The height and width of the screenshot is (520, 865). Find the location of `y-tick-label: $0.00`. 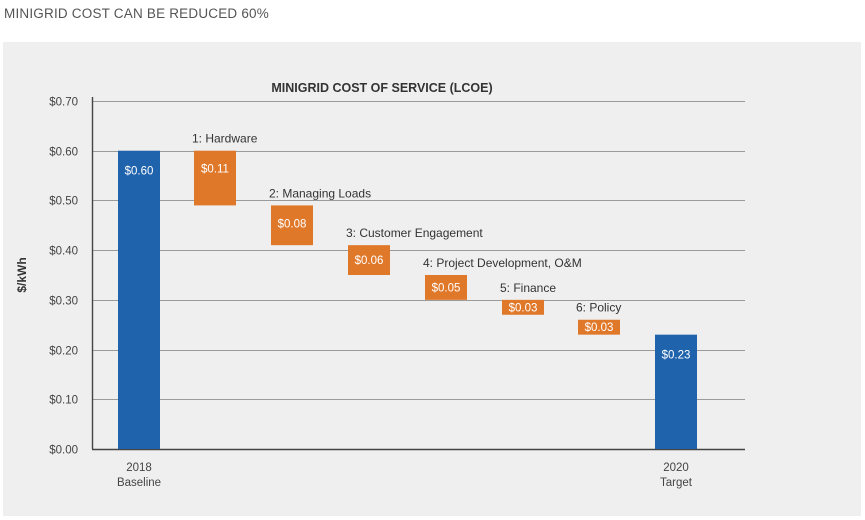

y-tick-label: $0.00 is located at coordinates (63, 451).